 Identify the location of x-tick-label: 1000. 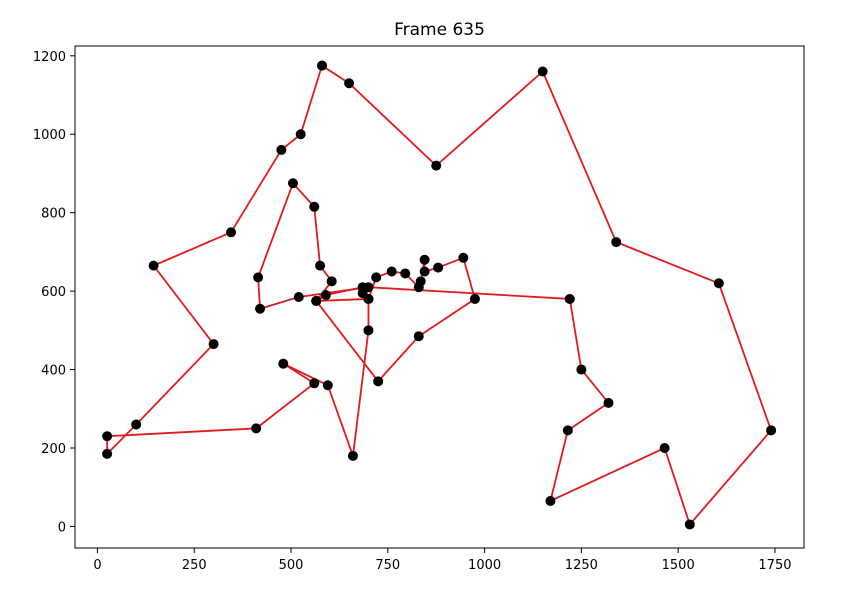
(484, 565).